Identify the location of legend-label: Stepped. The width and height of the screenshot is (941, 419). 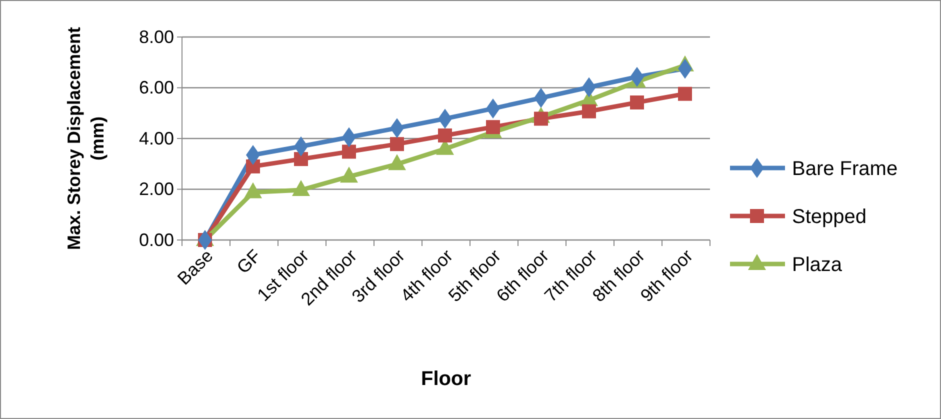
(829, 217).